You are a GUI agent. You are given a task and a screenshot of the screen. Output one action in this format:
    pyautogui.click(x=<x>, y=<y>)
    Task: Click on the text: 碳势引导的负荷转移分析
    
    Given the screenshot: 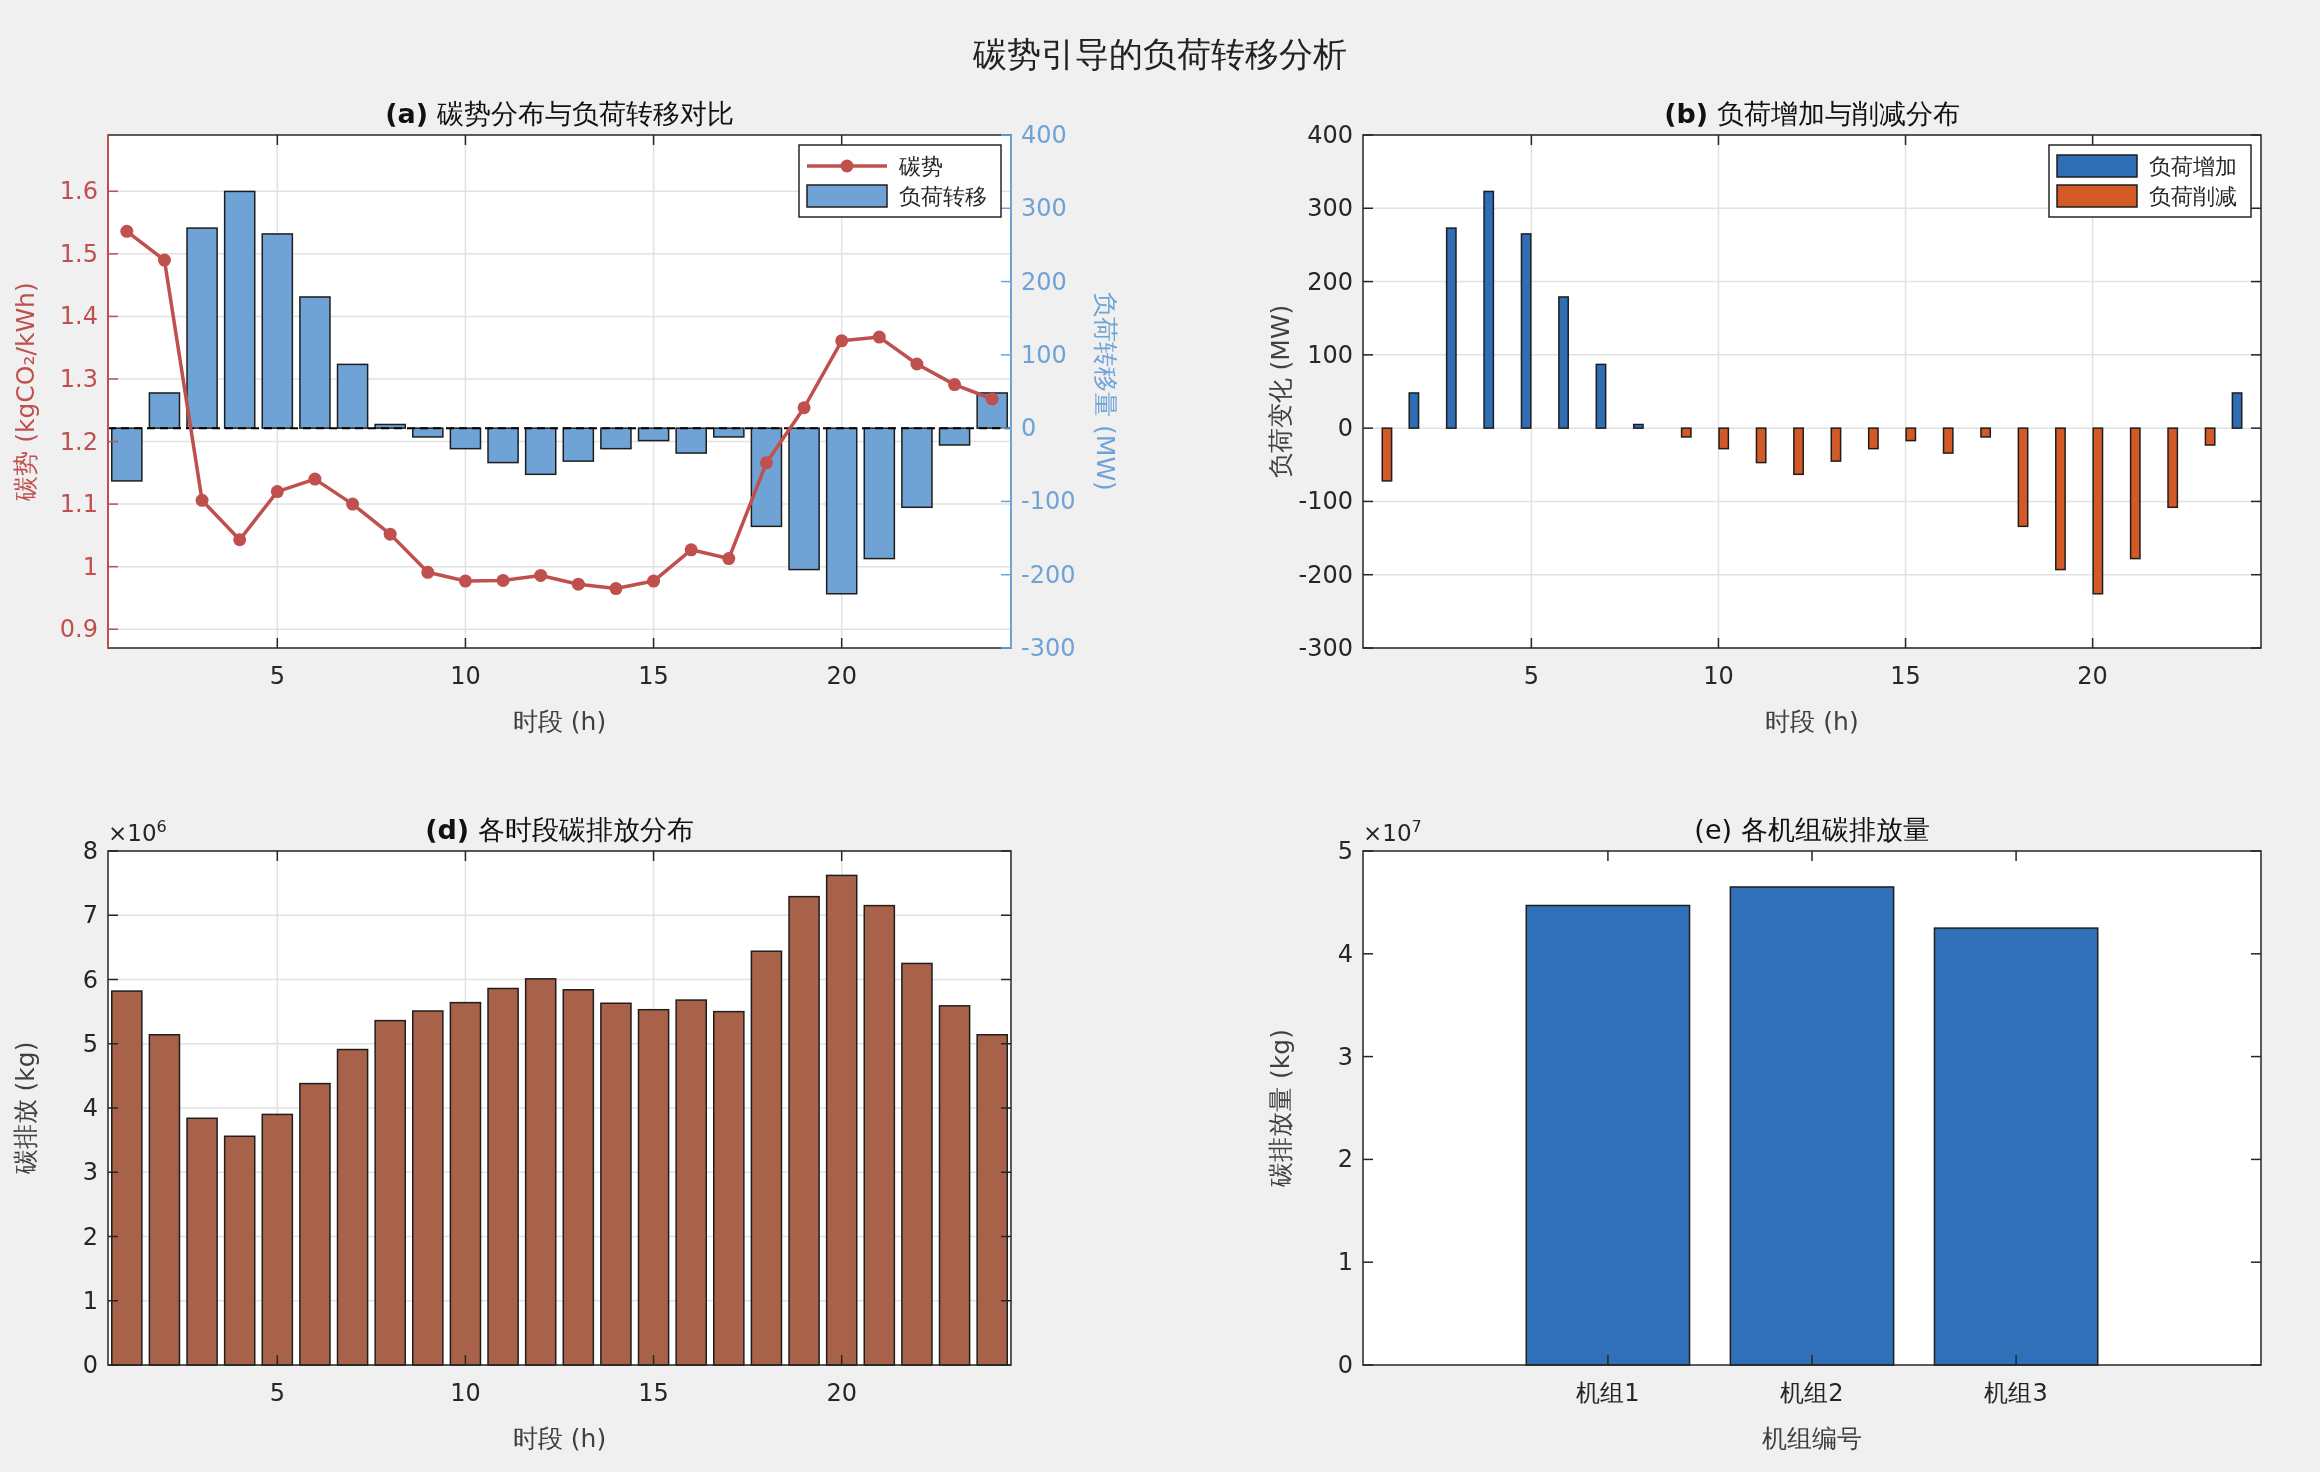 What is the action you would take?
    pyautogui.click(x=1159, y=54)
    